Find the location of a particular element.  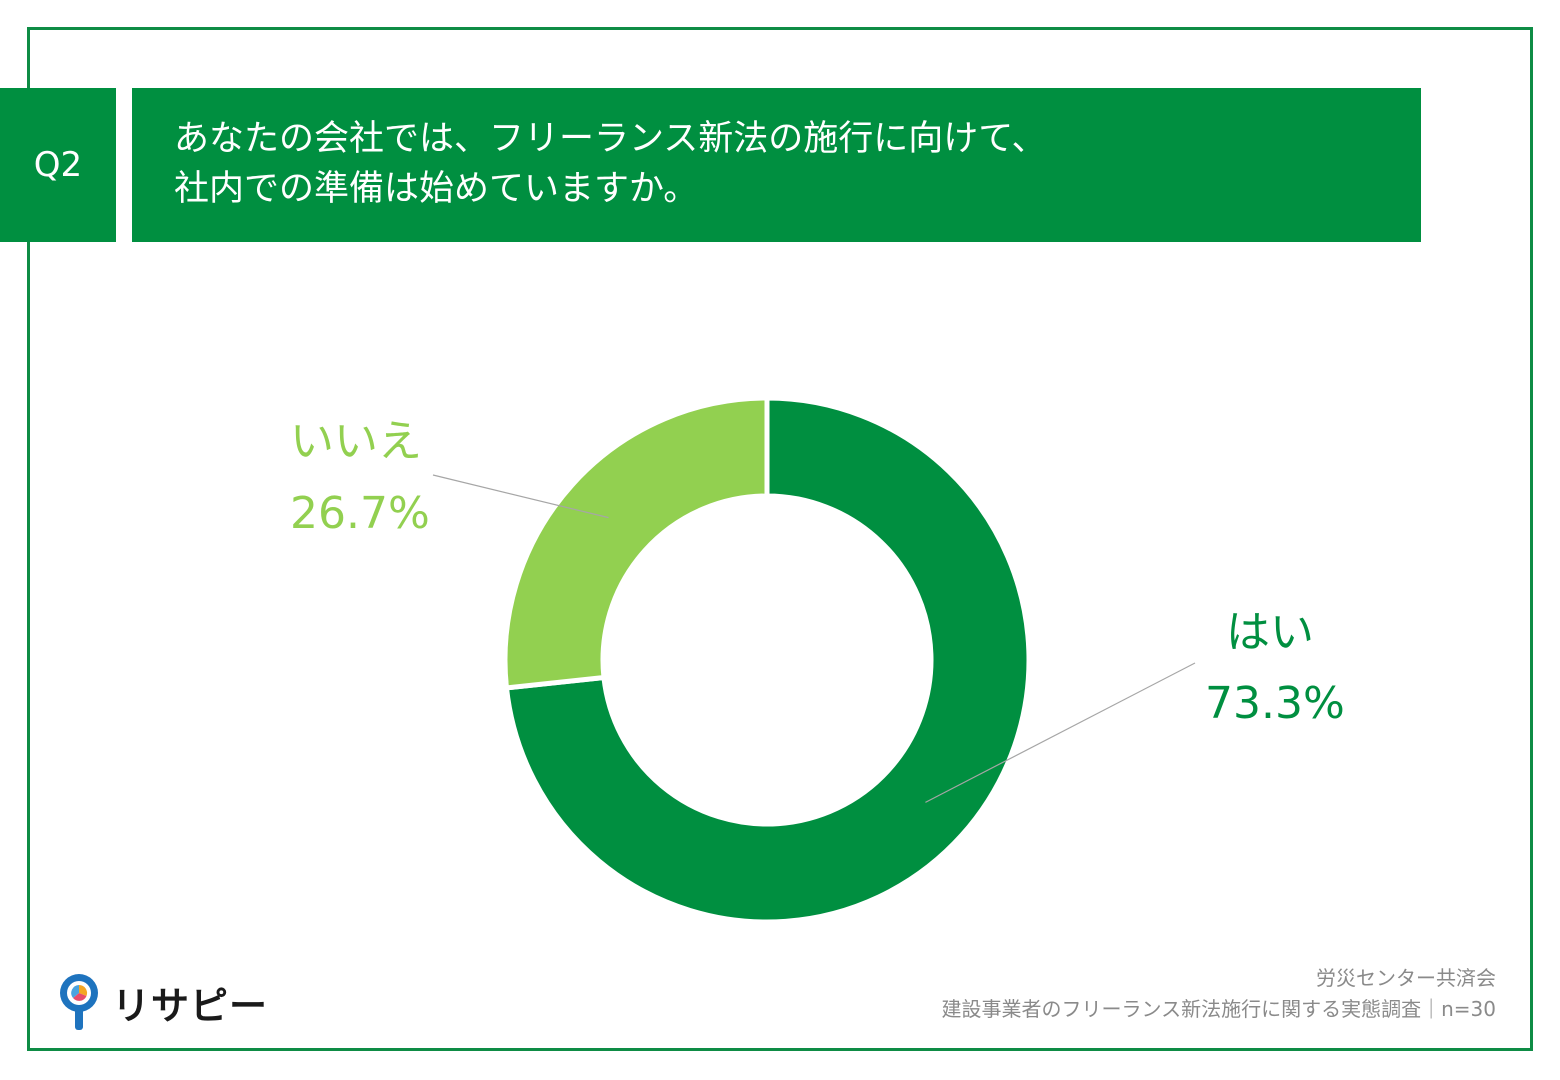

question-line-2: 社内での準備は始めていますか。 is located at coordinates (436, 189).